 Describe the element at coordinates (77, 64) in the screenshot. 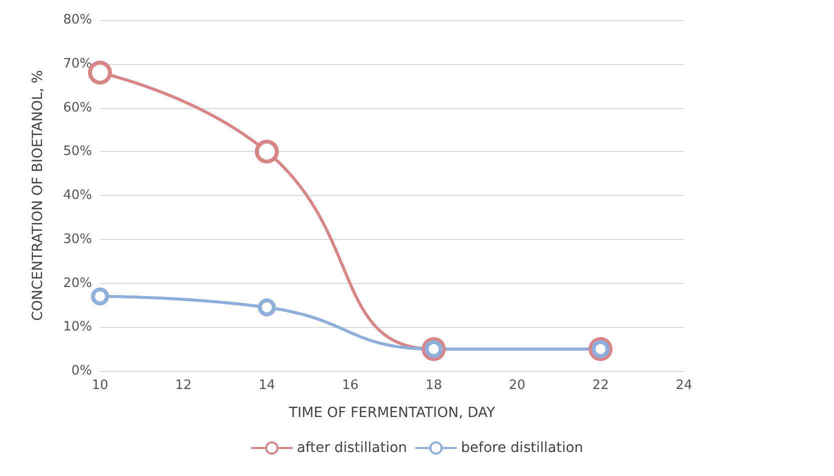

I see `y-tick-label: 70%` at that location.